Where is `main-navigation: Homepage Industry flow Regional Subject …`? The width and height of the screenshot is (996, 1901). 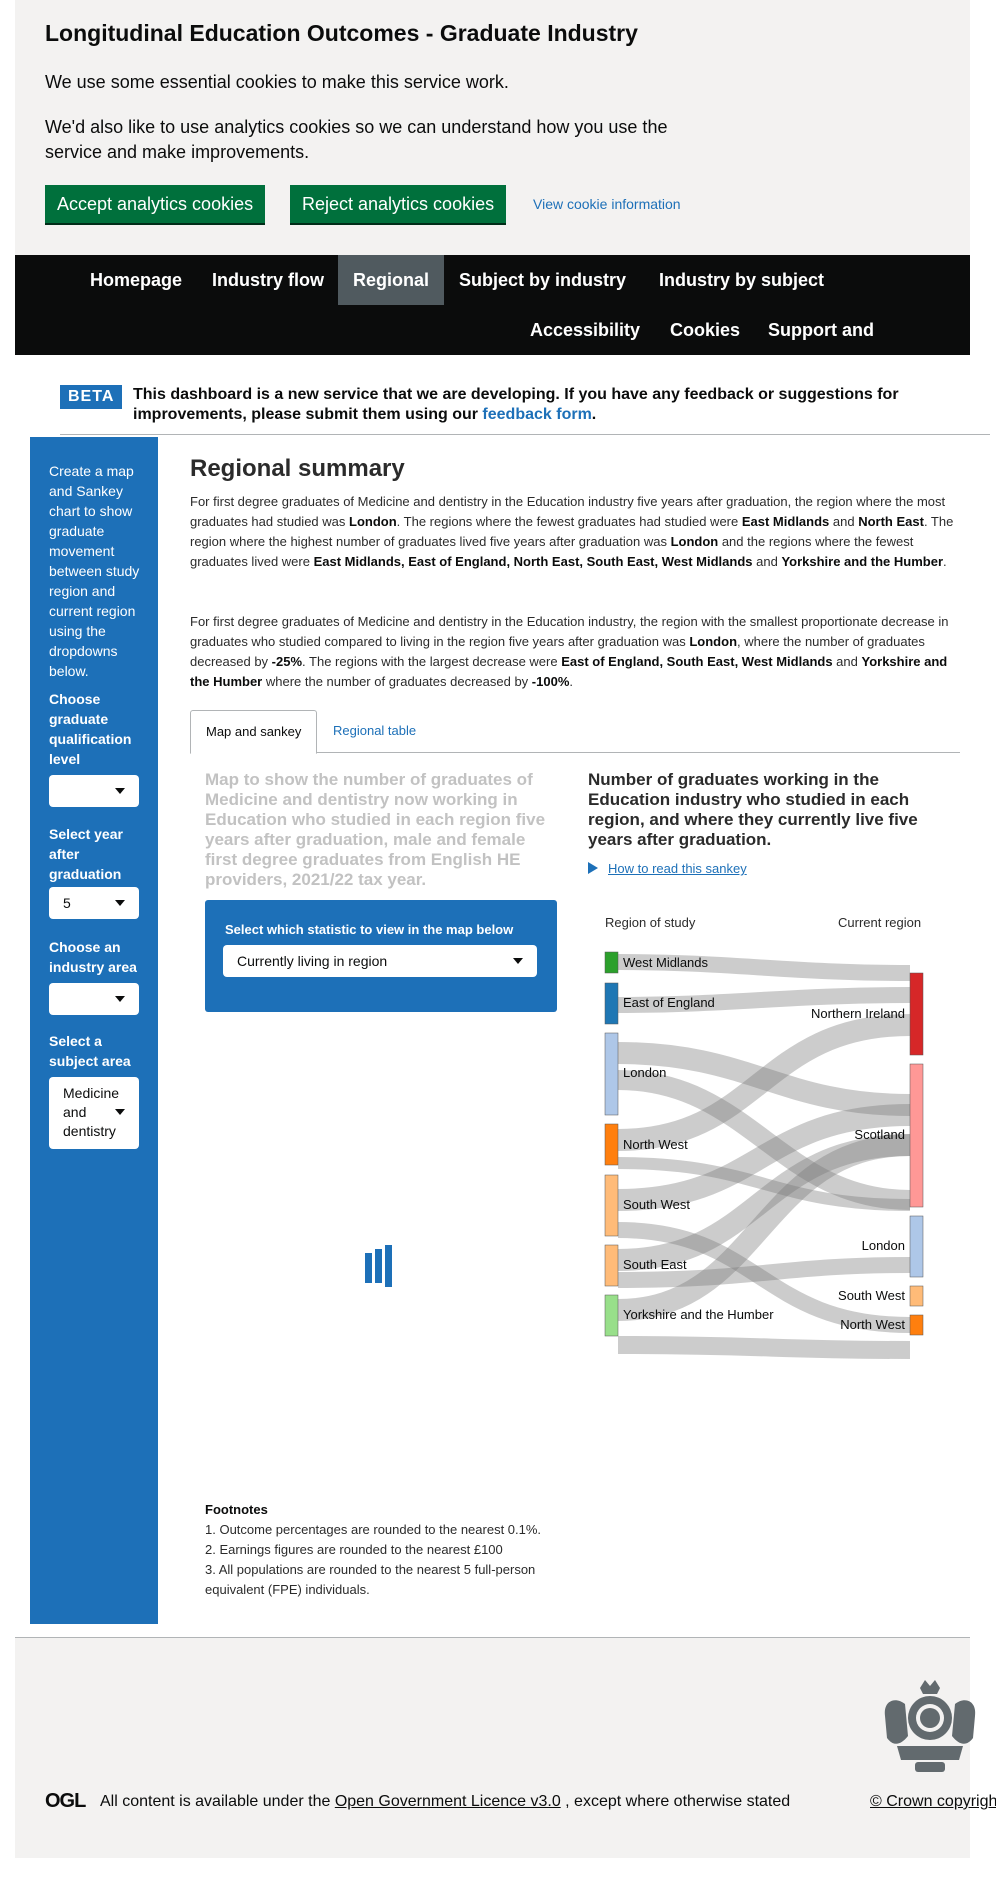 main-navigation: Homepage Industry flow Regional Subject … is located at coordinates (492, 322).